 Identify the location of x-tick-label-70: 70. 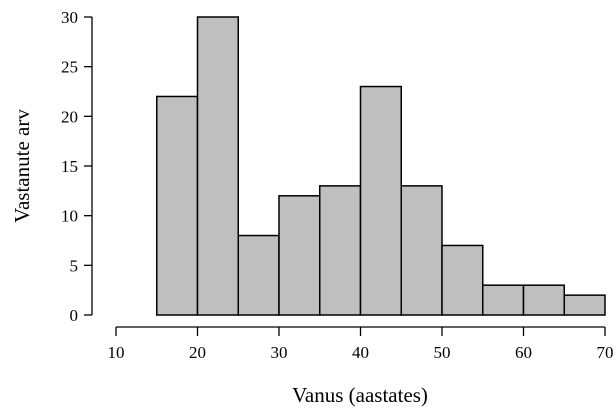
(605, 352).